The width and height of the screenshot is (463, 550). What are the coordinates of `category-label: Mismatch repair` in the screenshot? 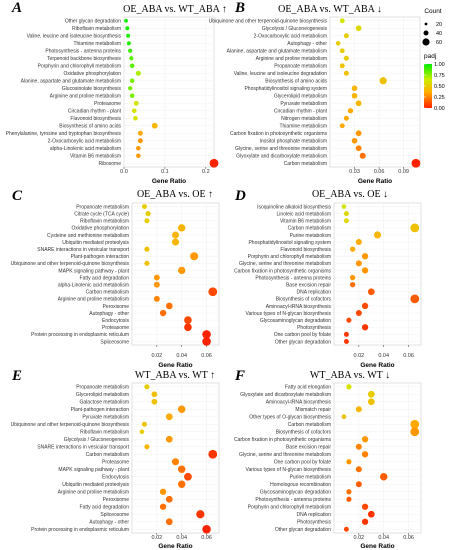 It's located at (313, 410).